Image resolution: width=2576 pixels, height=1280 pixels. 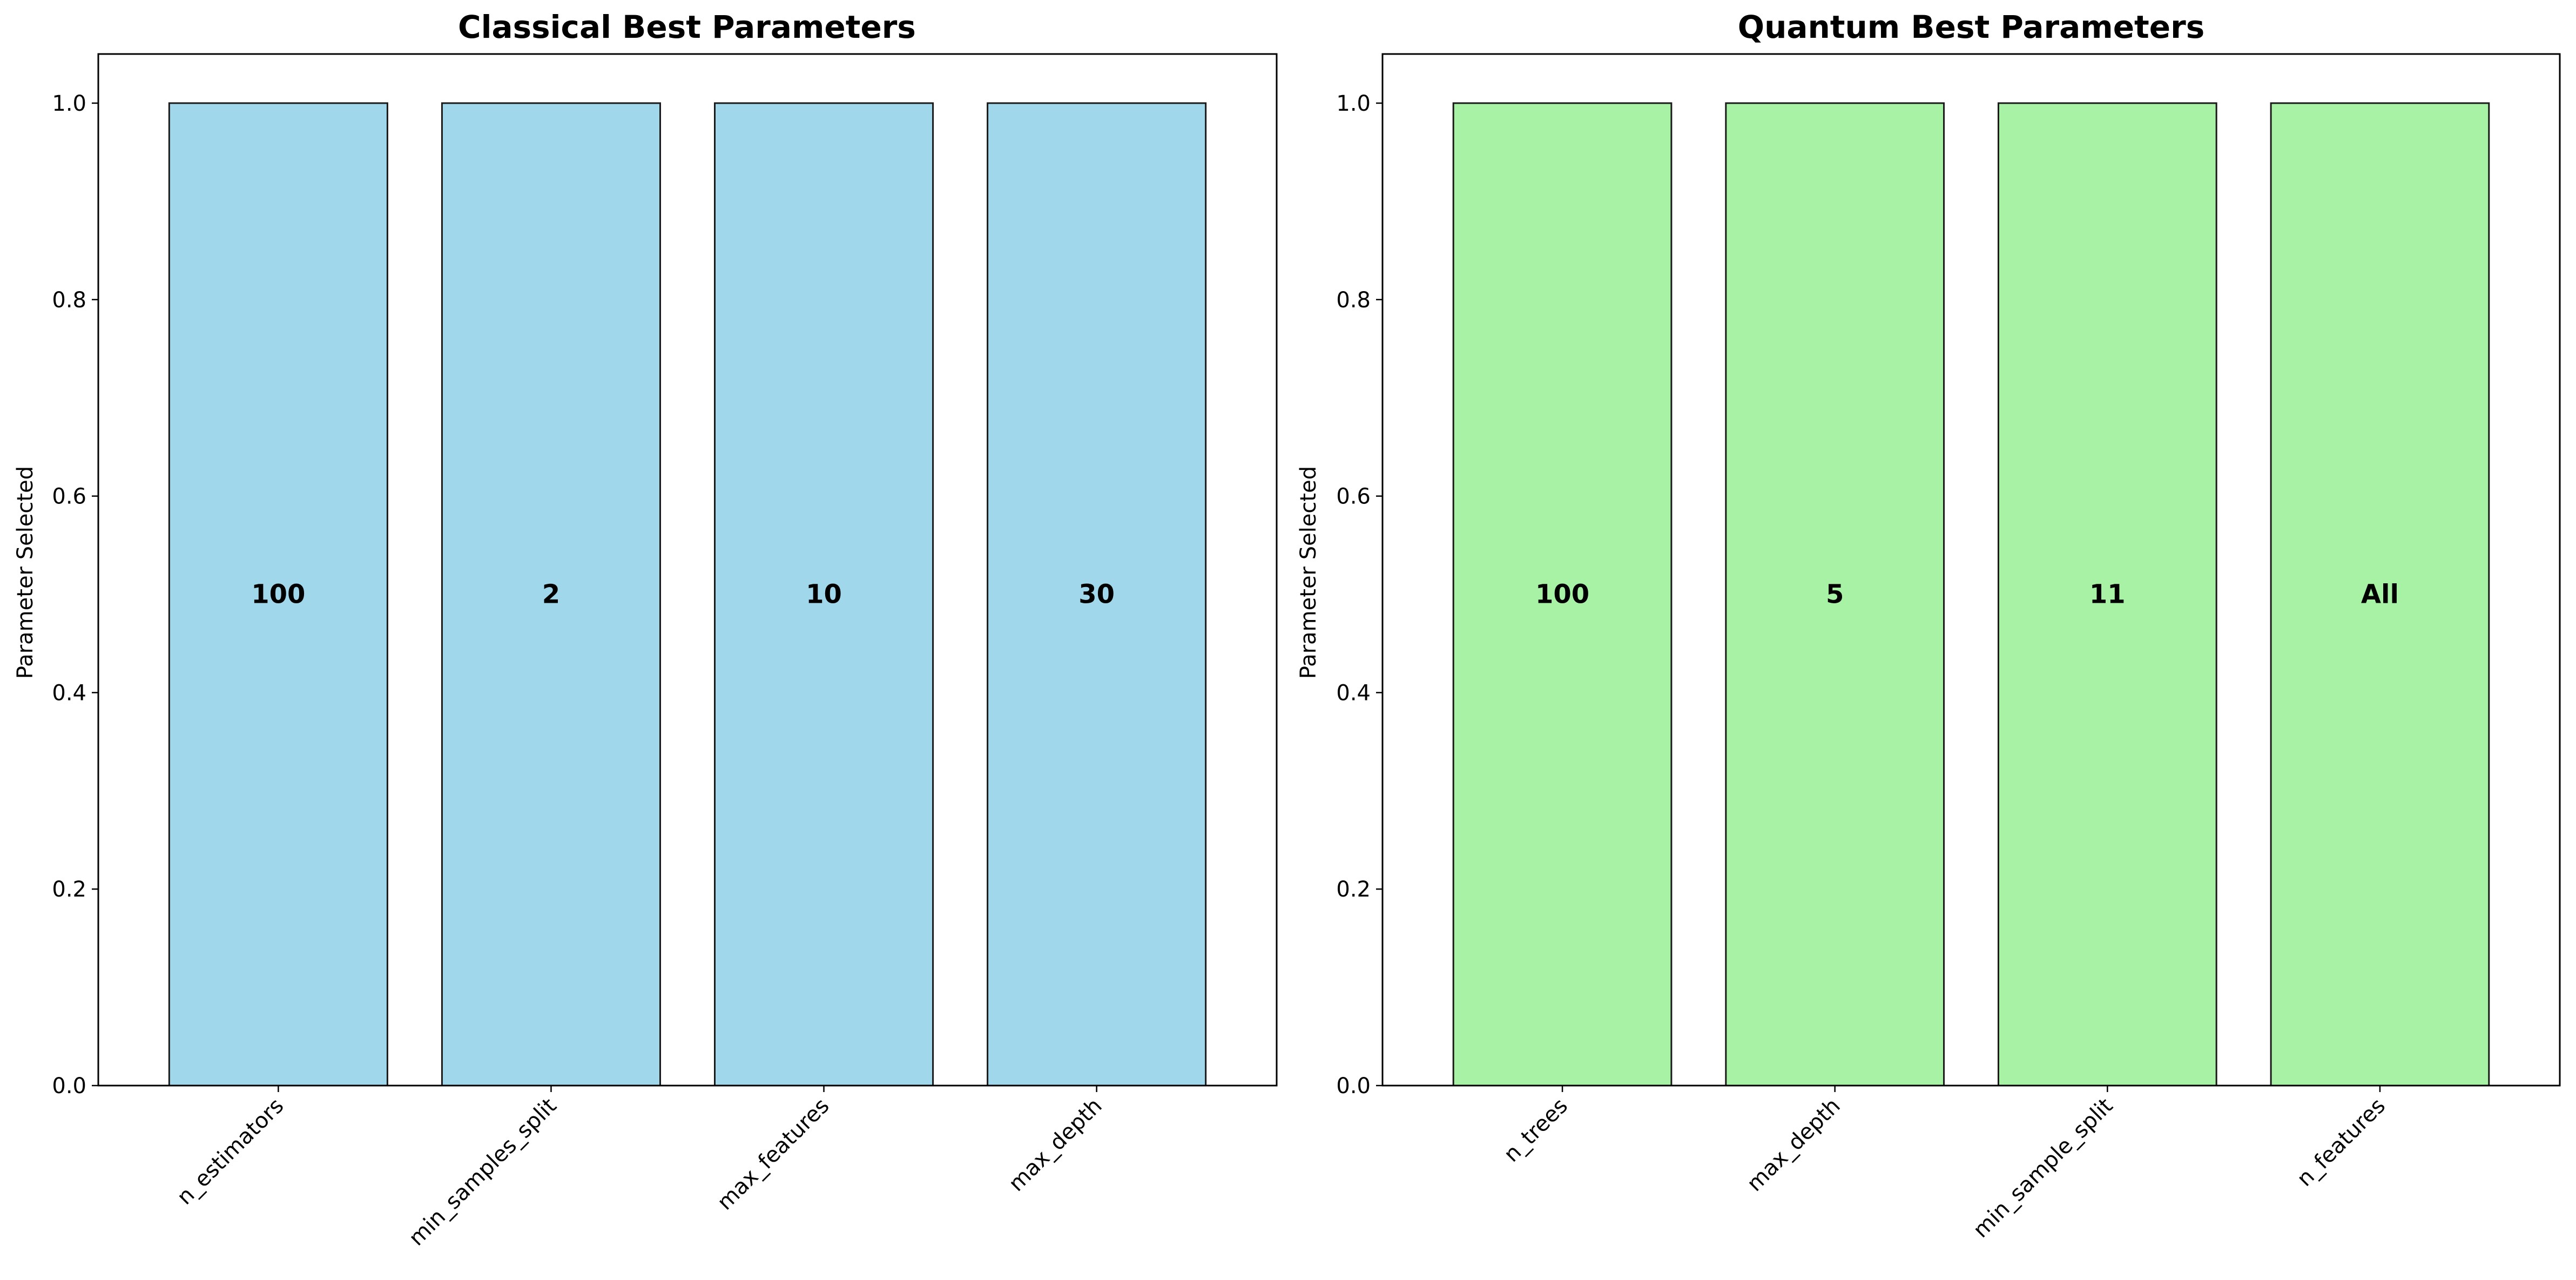 I want to click on bar-value-label: 11, so click(x=2107, y=594).